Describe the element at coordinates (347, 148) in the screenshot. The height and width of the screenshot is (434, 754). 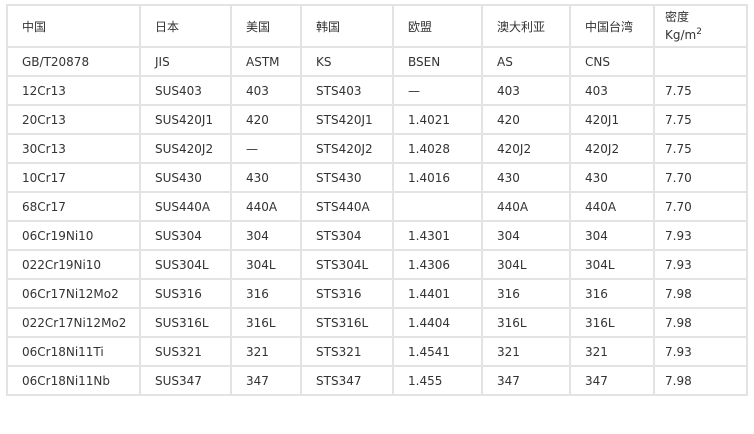
I see `table-cell: STS420J2` at that location.